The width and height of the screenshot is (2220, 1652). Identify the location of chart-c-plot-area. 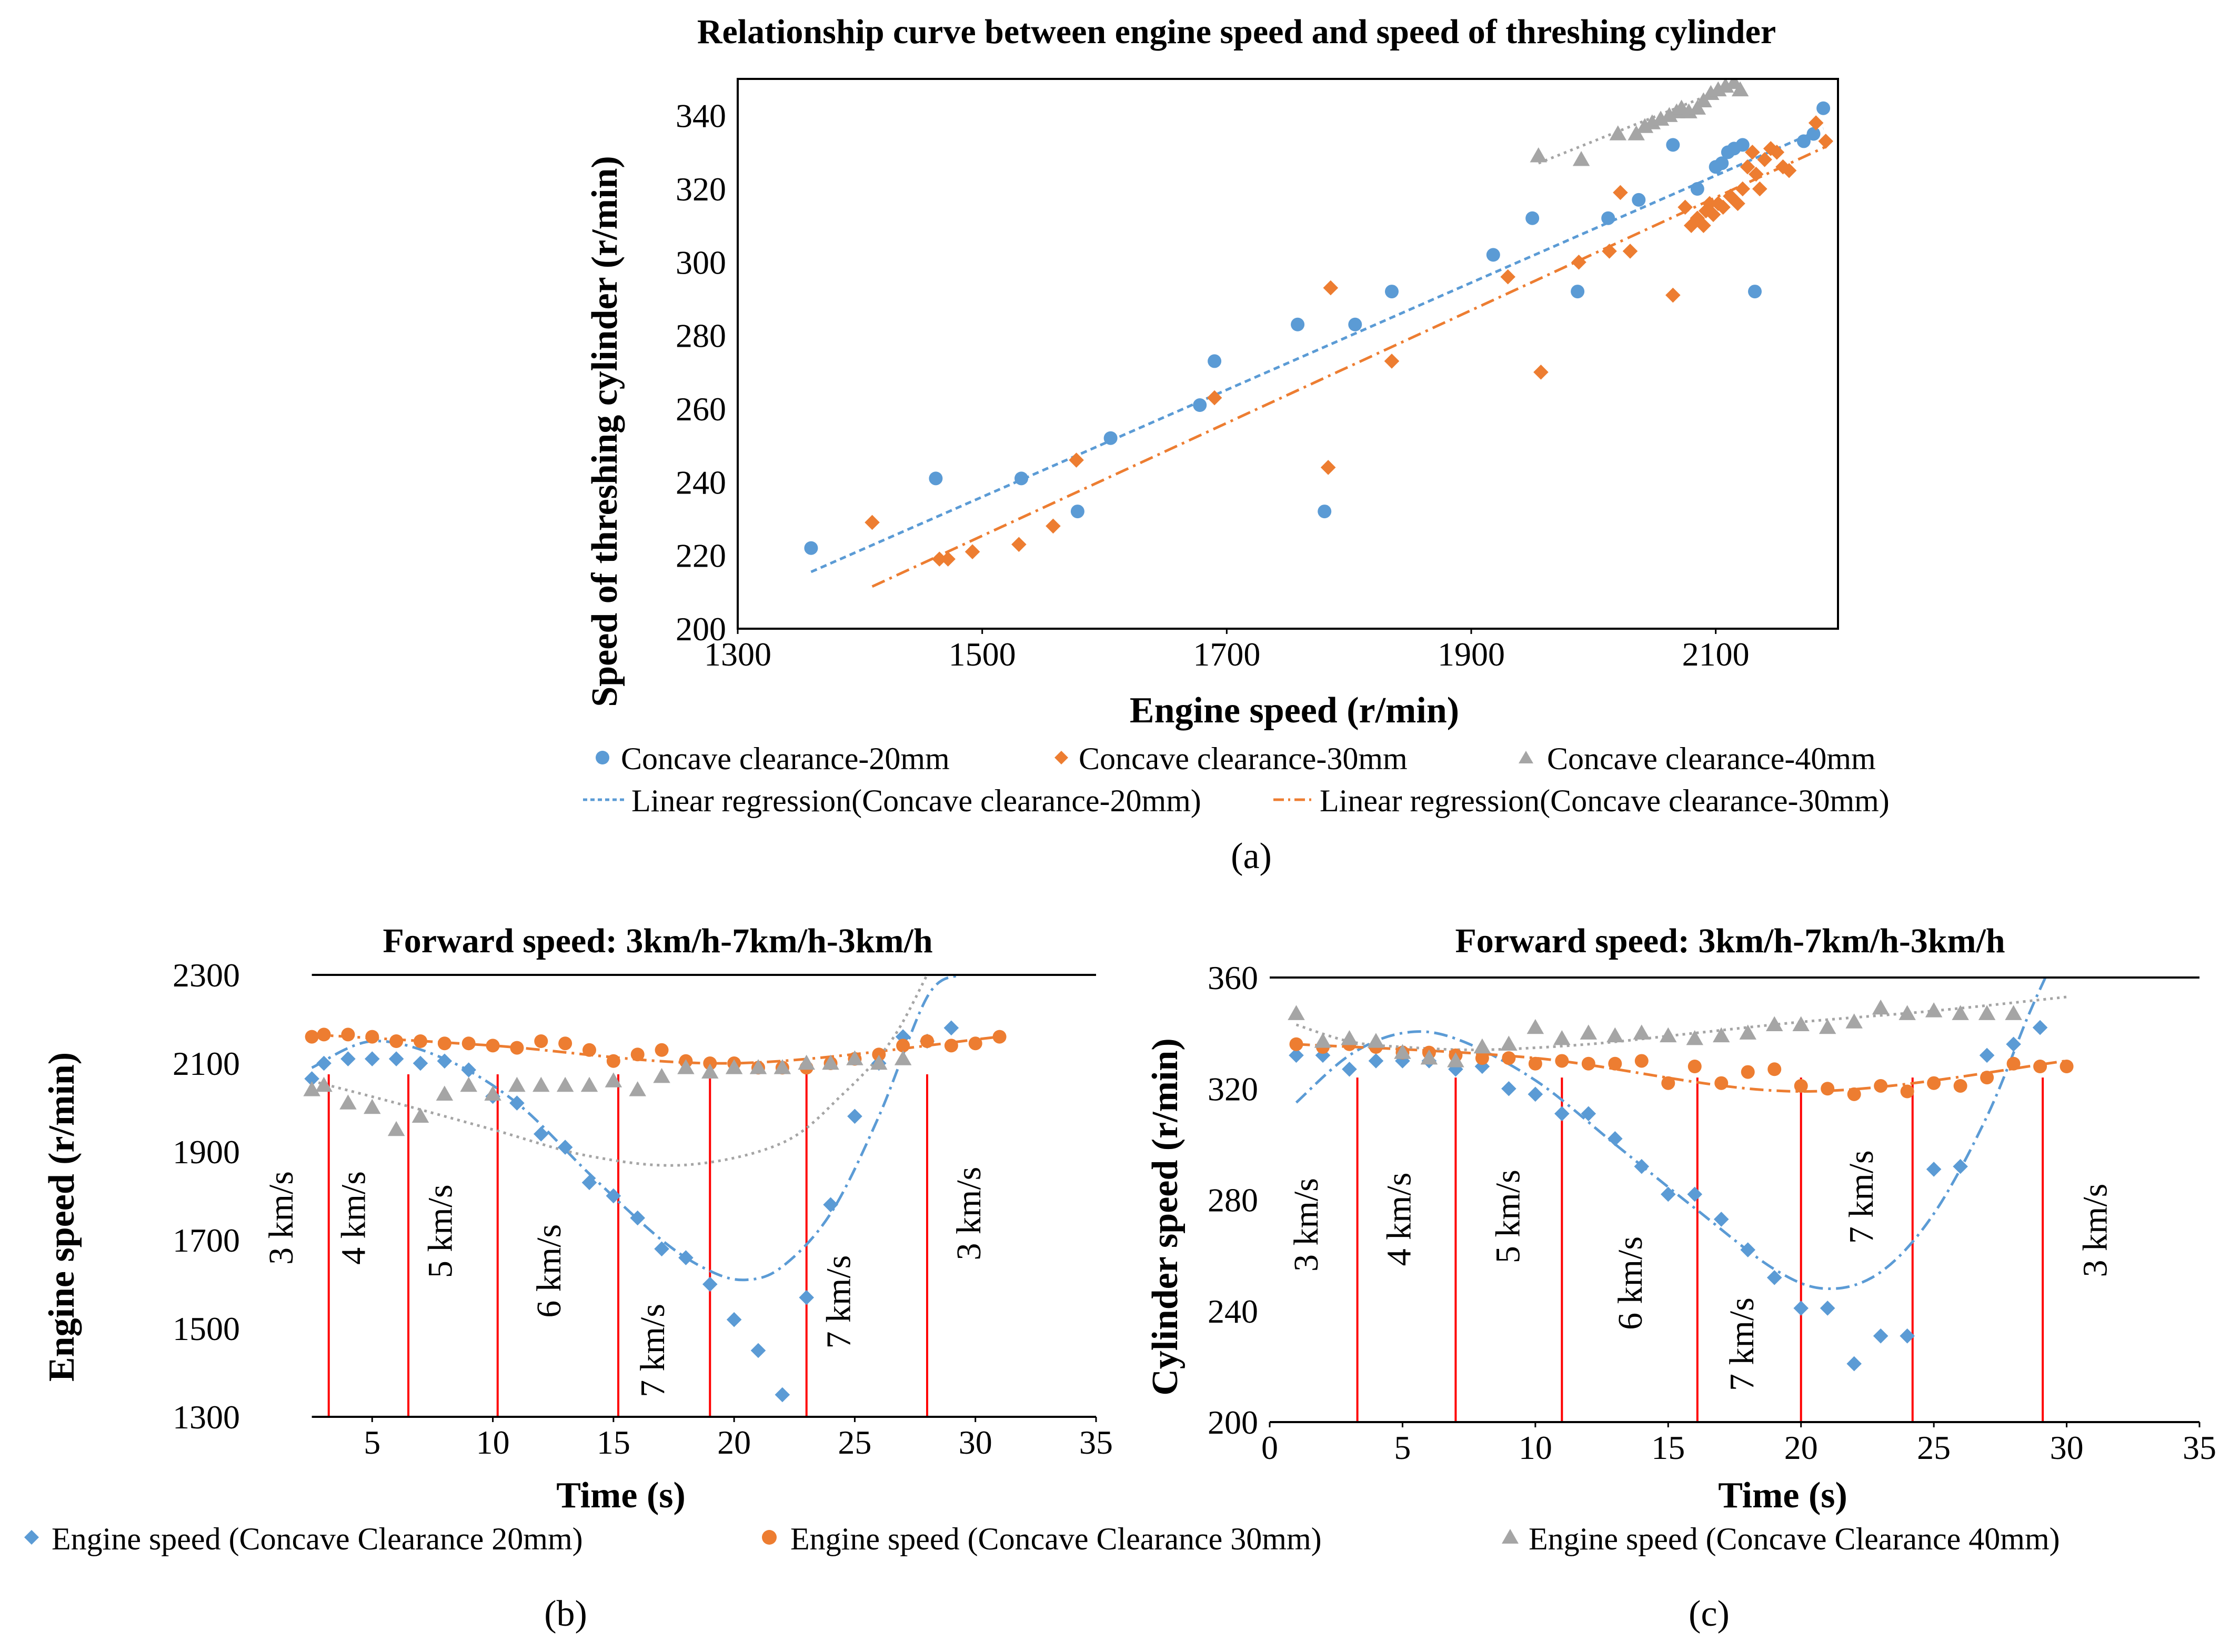
(1681, 1200).